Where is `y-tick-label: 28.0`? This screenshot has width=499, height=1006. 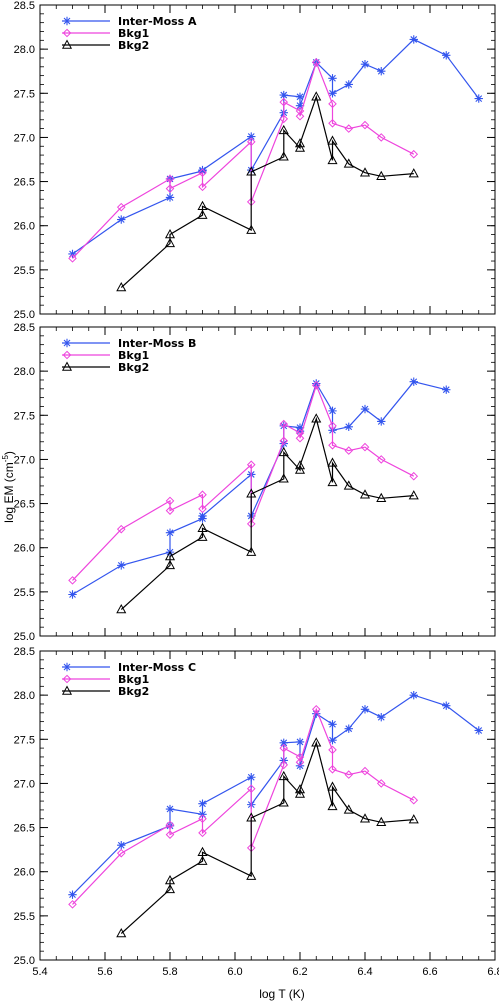
y-tick-label: 28.0 is located at coordinates (24, 696).